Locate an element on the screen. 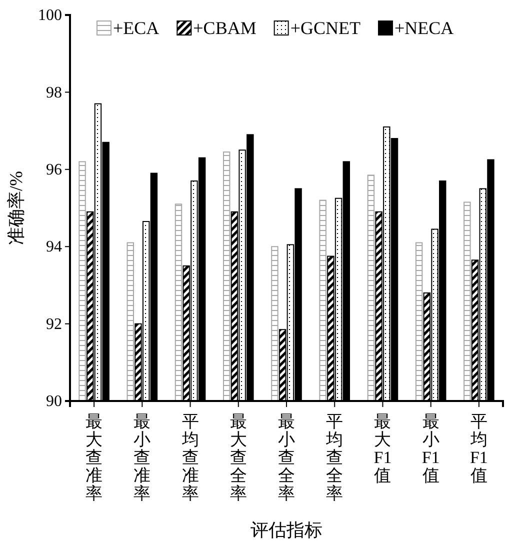 This screenshot has width=508, height=546. x-axis-title: 评估指标 is located at coordinates (286, 530).